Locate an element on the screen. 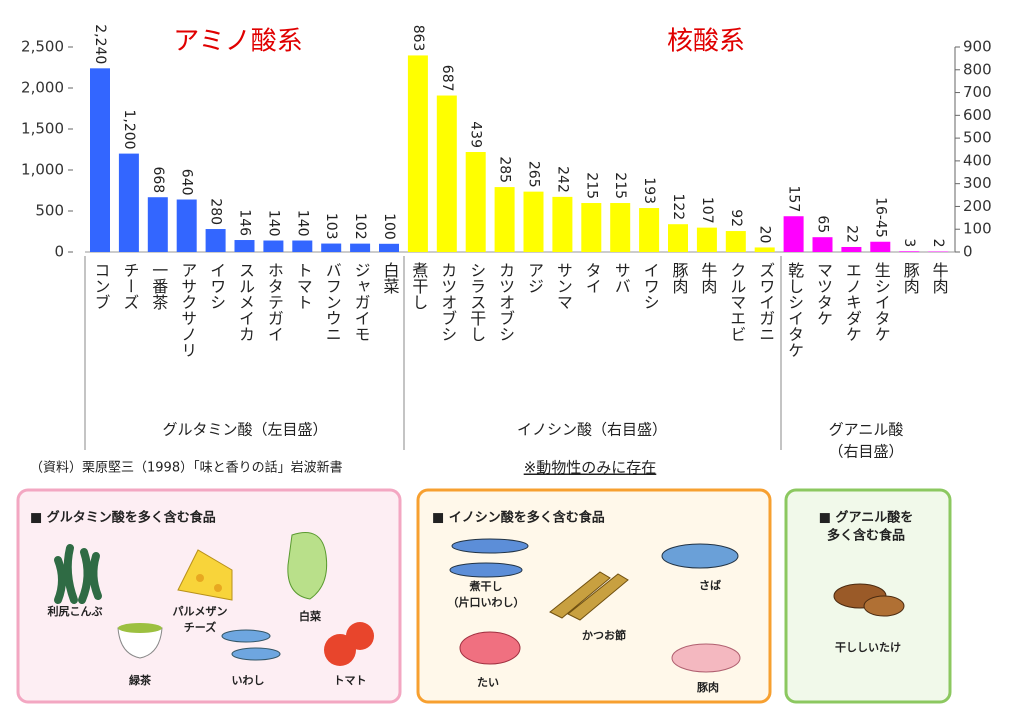 The width and height of the screenshot is (1024, 714). food-label: かつお節 is located at coordinates (604, 635).